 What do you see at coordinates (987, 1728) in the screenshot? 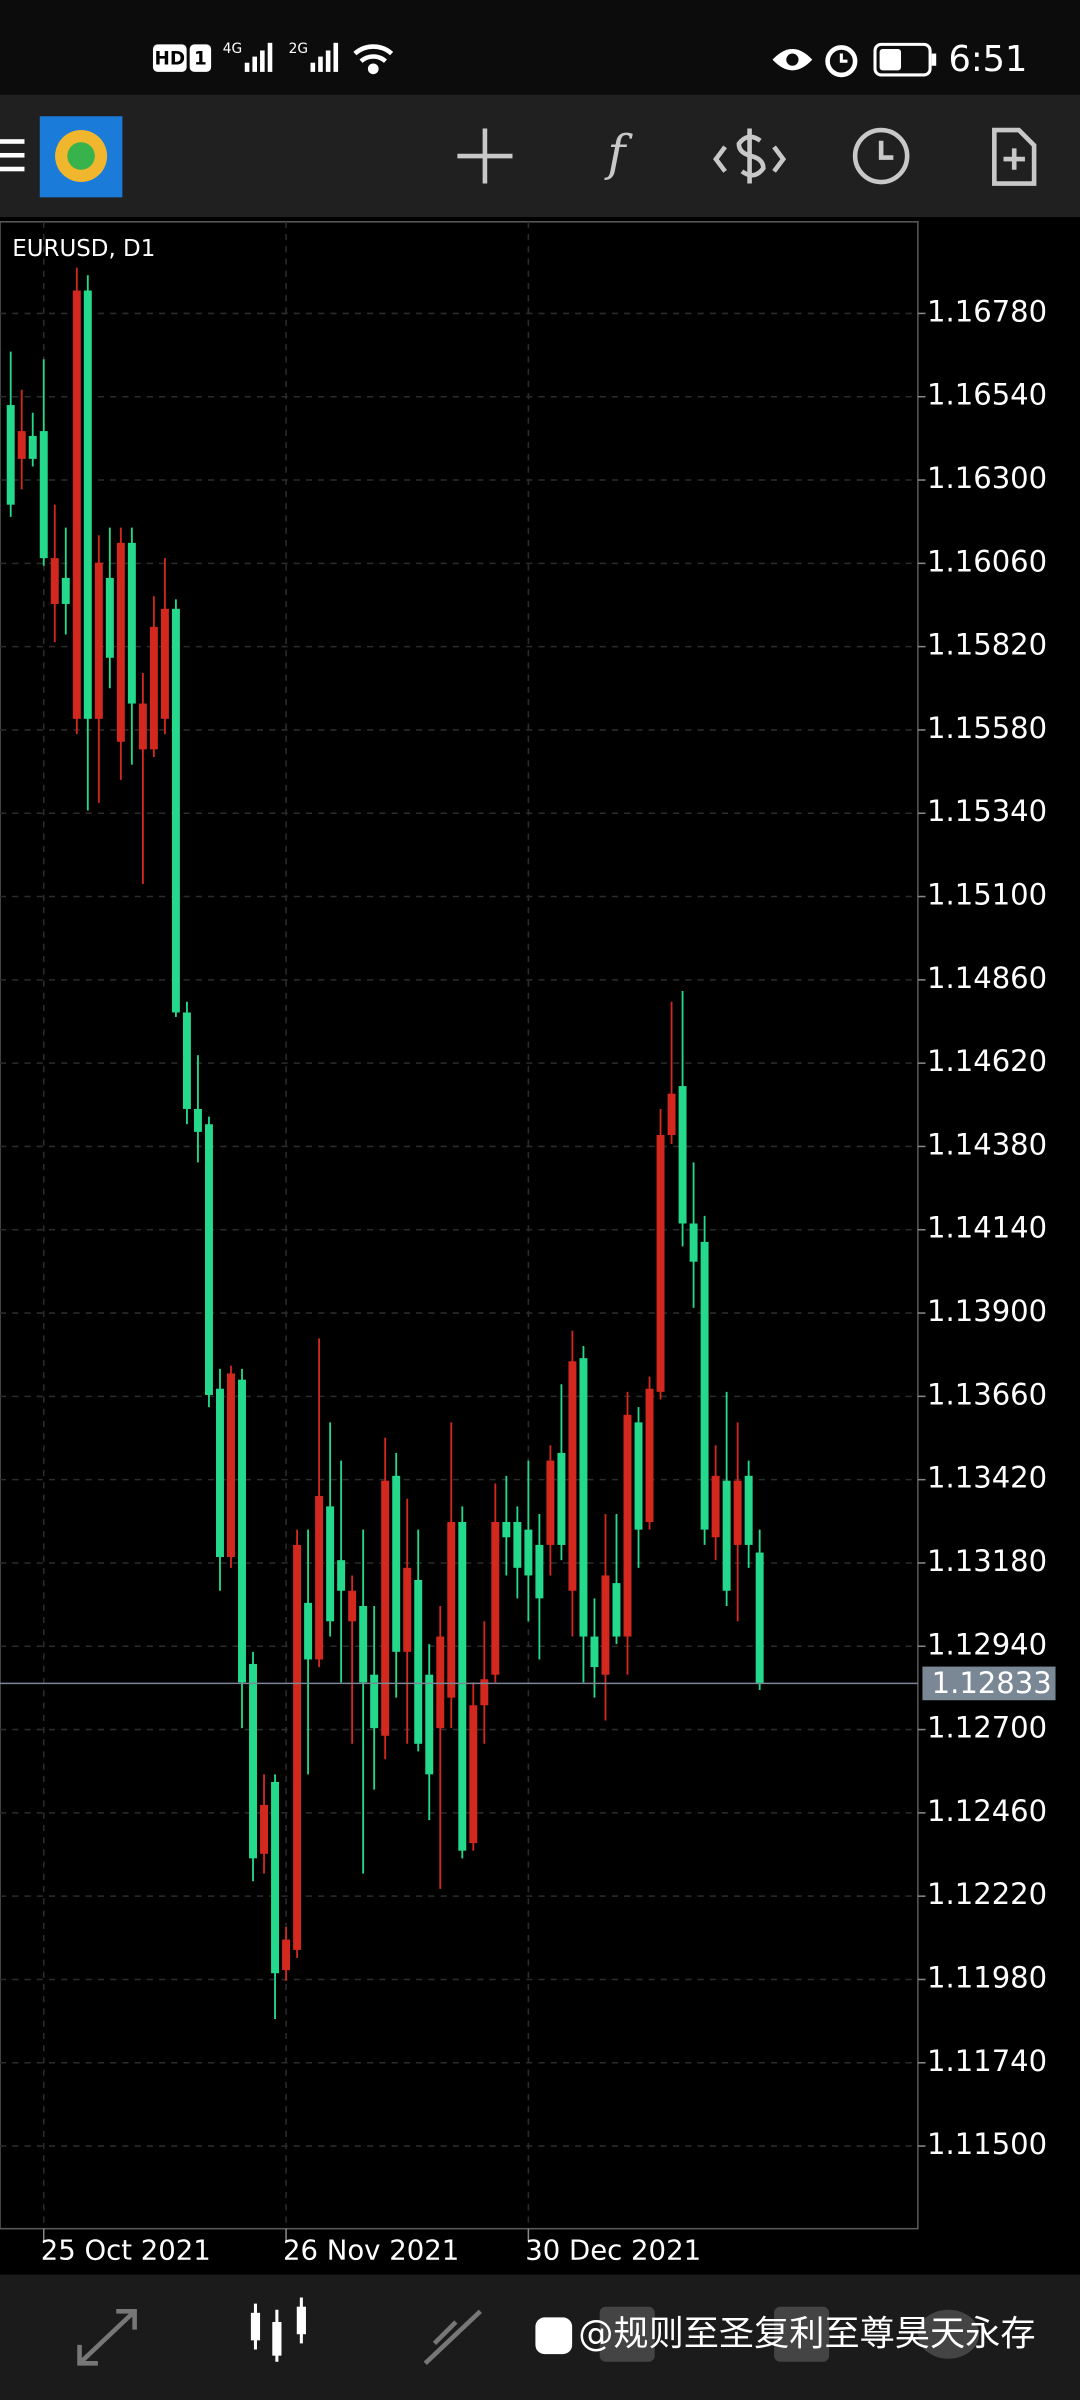
I see `y-tick-label: 1.12700` at bounding box center [987, 1728].